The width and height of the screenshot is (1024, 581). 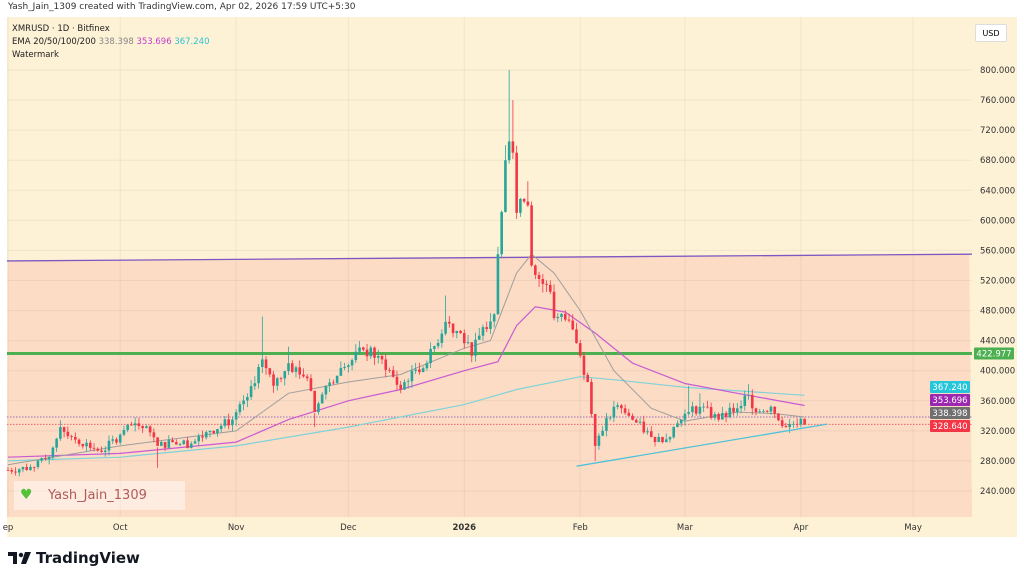 I want to click on y-tick-label: 320.000, so click(x=997, y=432).